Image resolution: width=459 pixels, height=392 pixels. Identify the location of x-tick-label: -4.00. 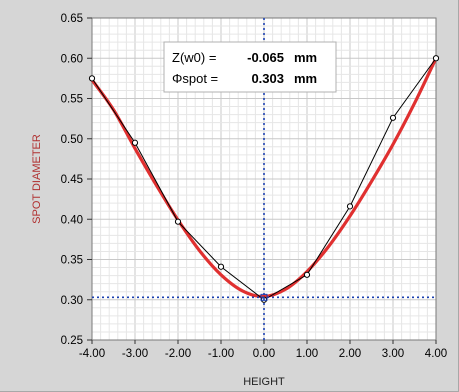
(92, 354).